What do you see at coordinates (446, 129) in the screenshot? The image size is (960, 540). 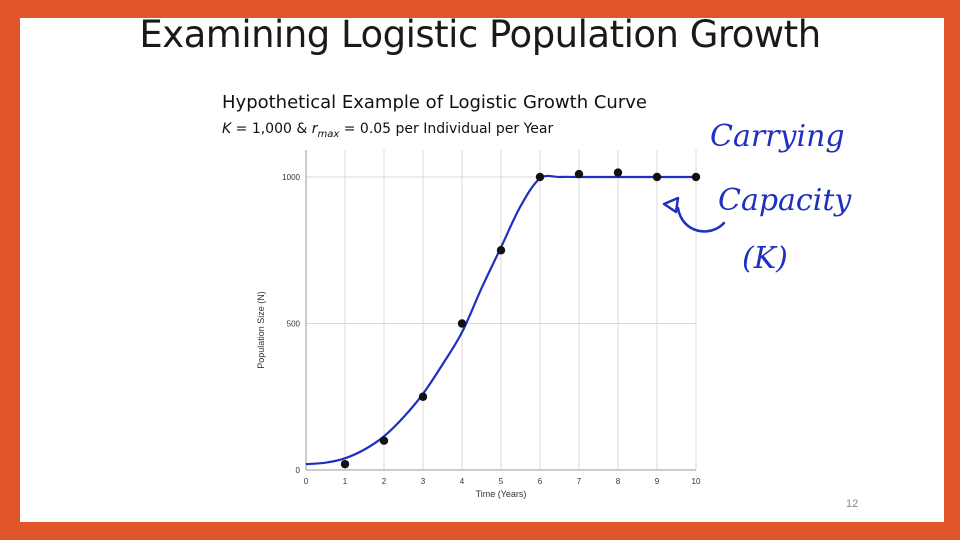 I see `r-value-text: = 0.05 per Individual per Year` at bounding box center [446, 129].